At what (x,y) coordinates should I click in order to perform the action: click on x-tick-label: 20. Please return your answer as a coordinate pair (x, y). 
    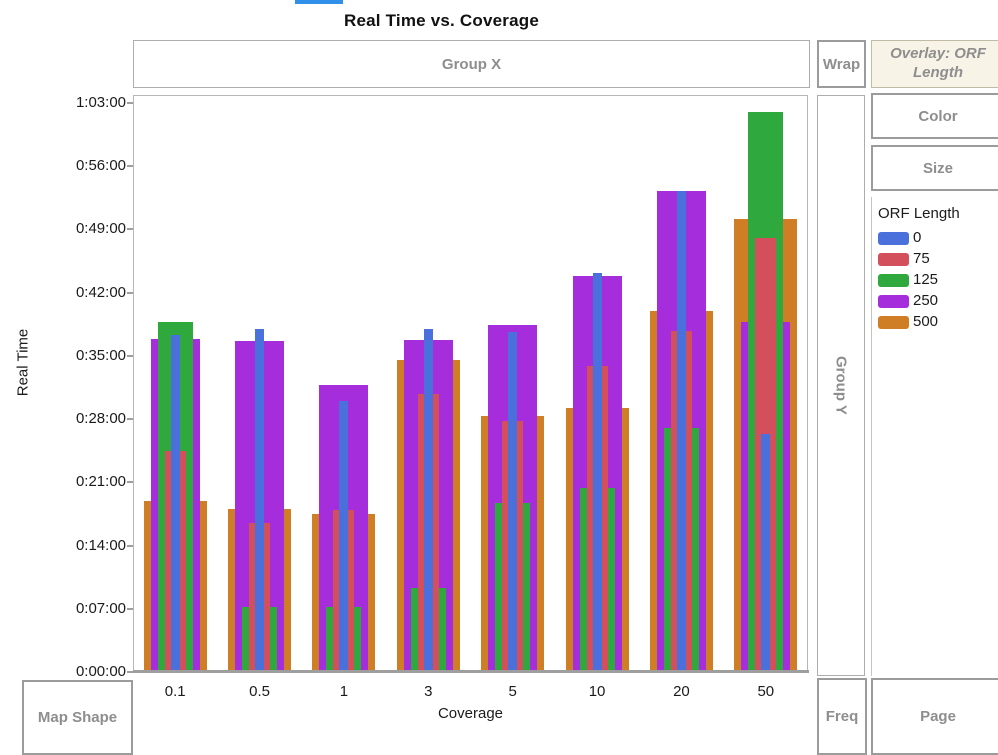
    Looking at the image, I should click on (681, 691).